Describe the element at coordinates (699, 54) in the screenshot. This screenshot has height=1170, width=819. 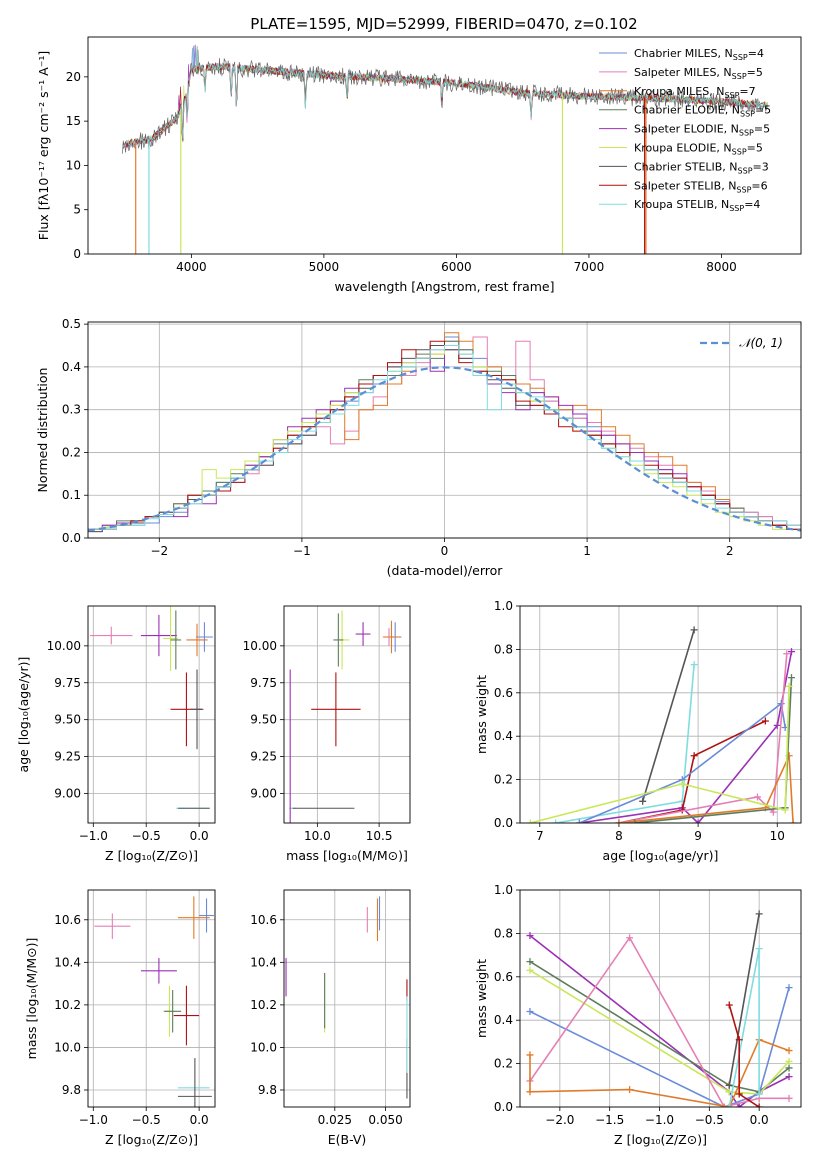
I see `legend-label: Chabrier MILES, NSSP=4` at that location.